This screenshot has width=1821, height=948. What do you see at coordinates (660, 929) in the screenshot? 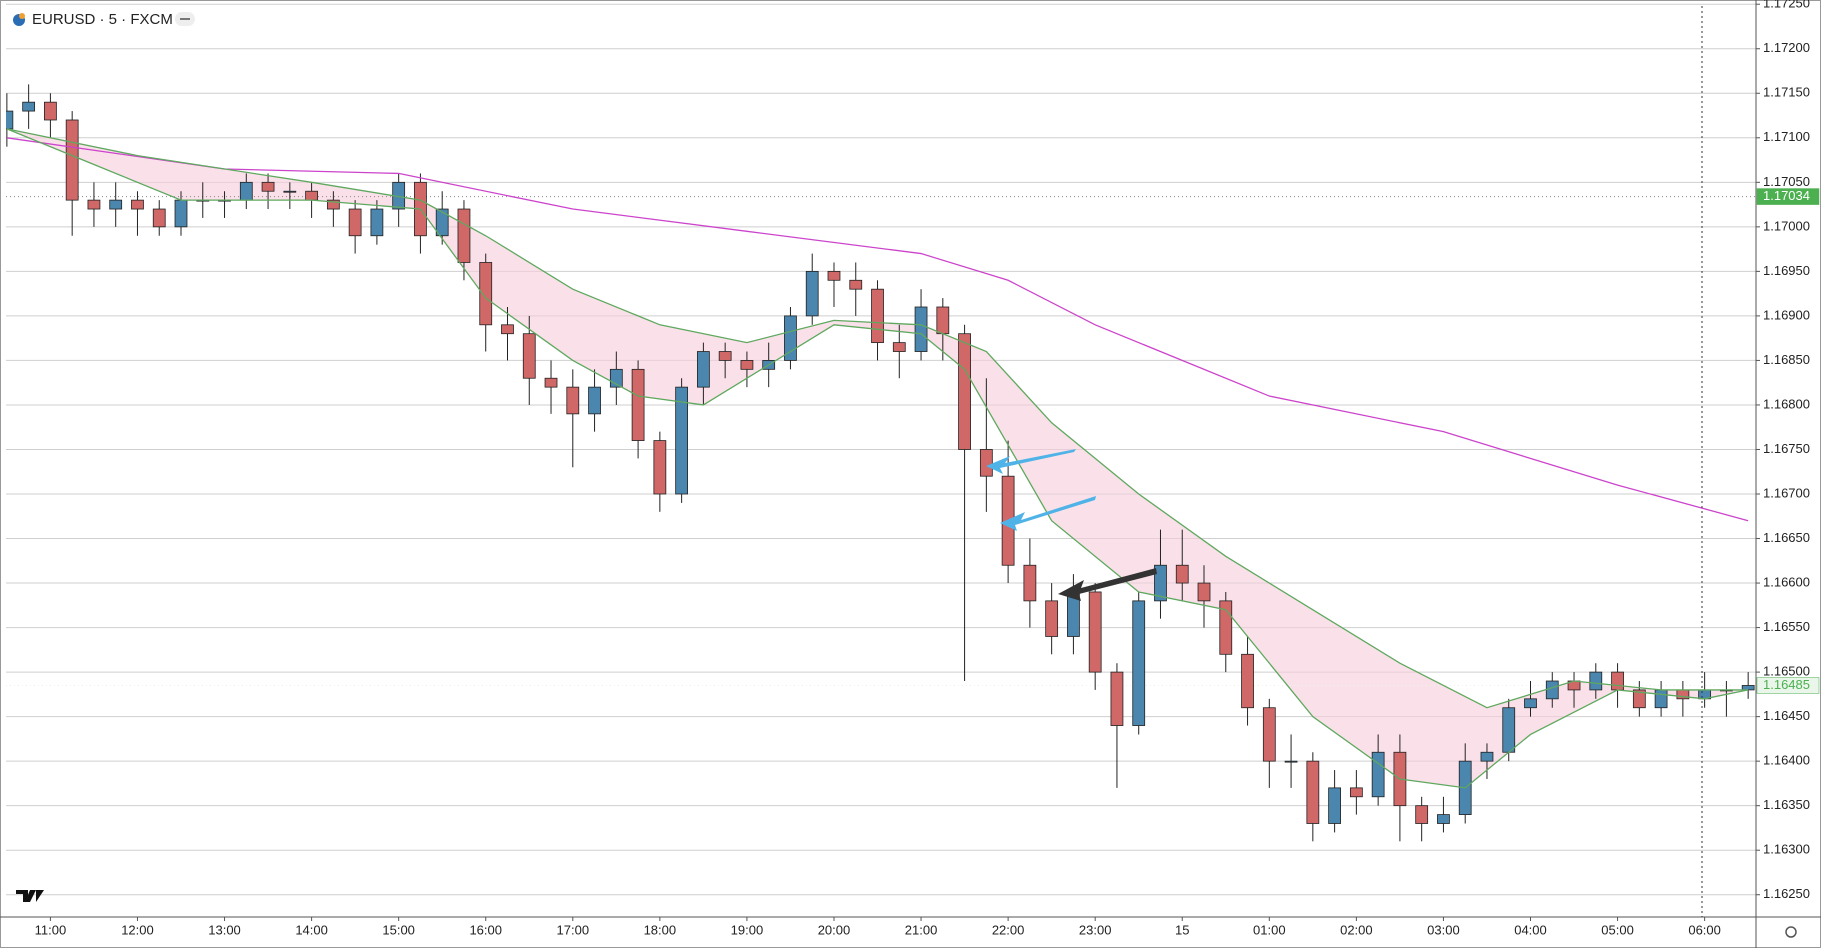
I see `x-tick-label: 18:00` at bounding box center [660, 929].